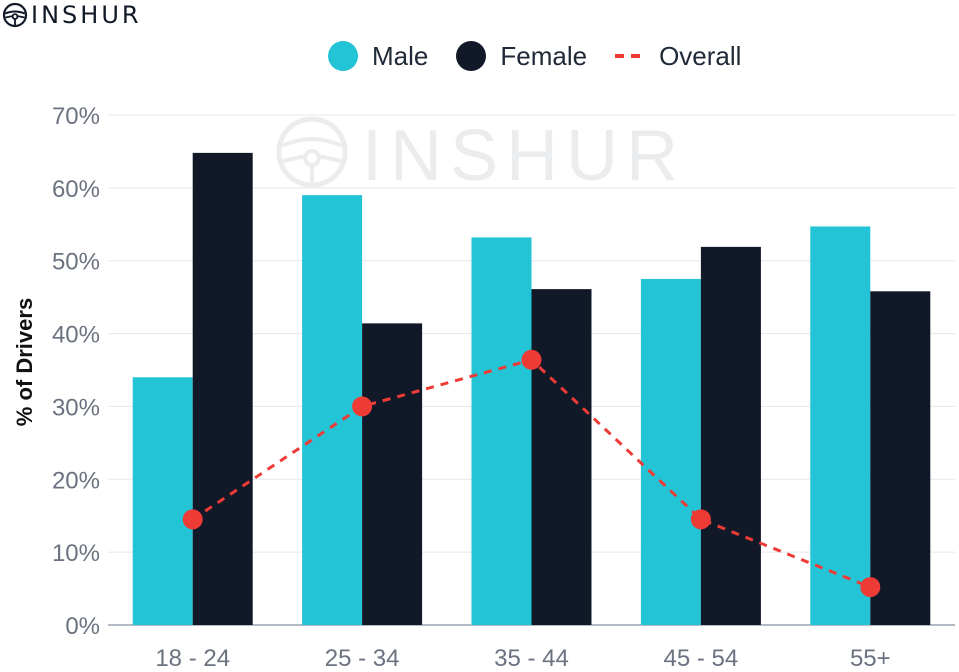  I want to click on legend-label-female: Female, so click(544, 55).